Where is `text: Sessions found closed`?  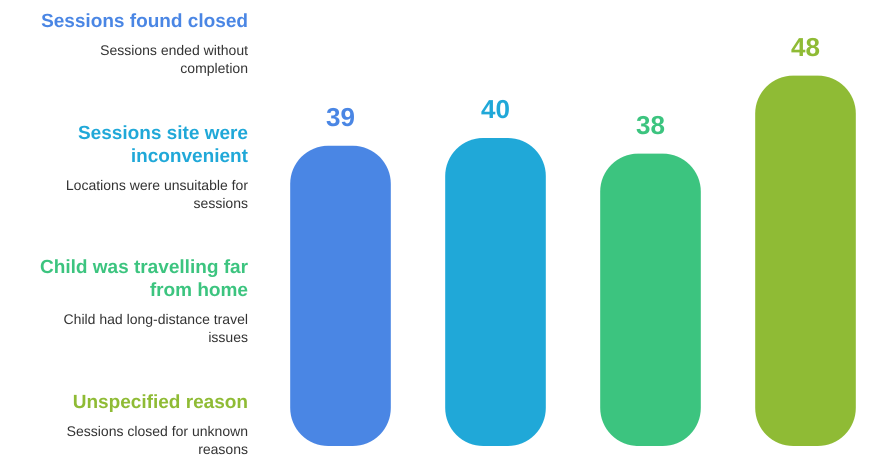
text: Sessions found closed is located at coordinates (144, 21).